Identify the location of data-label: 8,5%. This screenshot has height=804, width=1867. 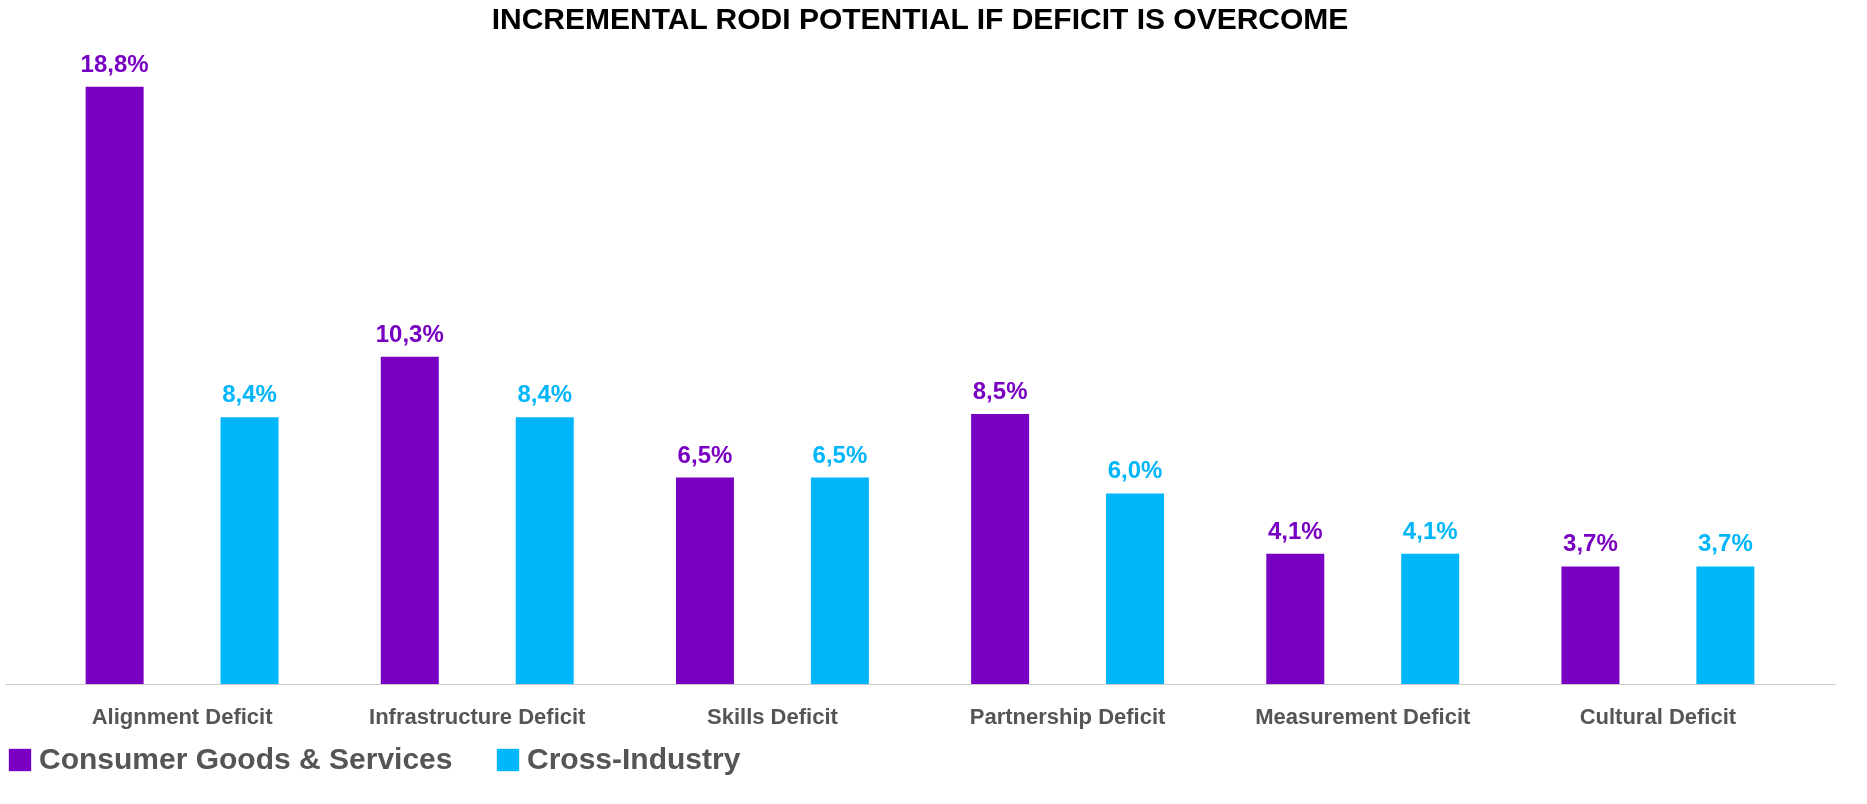
(1000, 390).